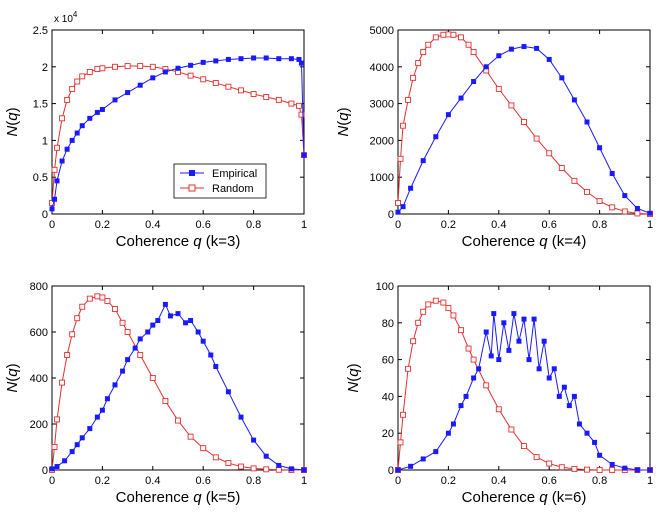 This screenshot has height=512, width=664. I want to click on x-axis-label-k3: Coherence q (k=3), so click(178, 241).